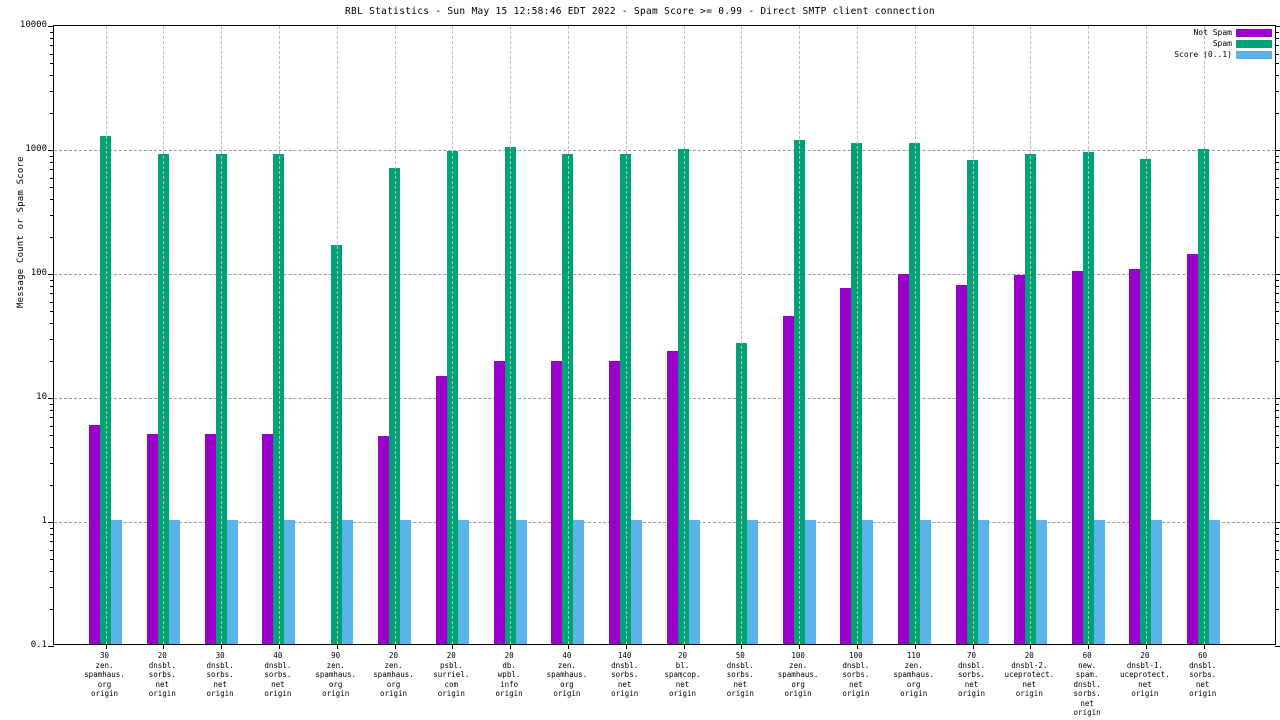 The height and width of the screenshot is (720, 1280). What do you see at coordinates (1212, 32) in the screenshot?
I see `legend-label-not-spam: Not Spam` at bounding box center [1212, 32].